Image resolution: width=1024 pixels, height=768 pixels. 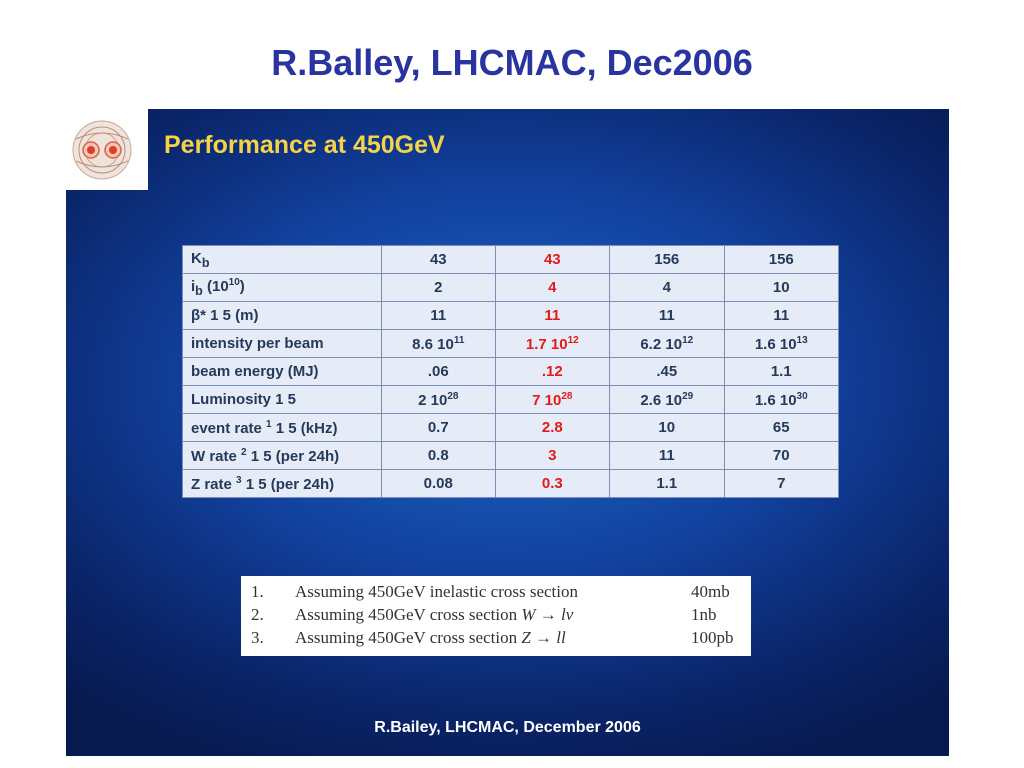 I want to click on table-cell: 0.08, so click(x=438, y=483).